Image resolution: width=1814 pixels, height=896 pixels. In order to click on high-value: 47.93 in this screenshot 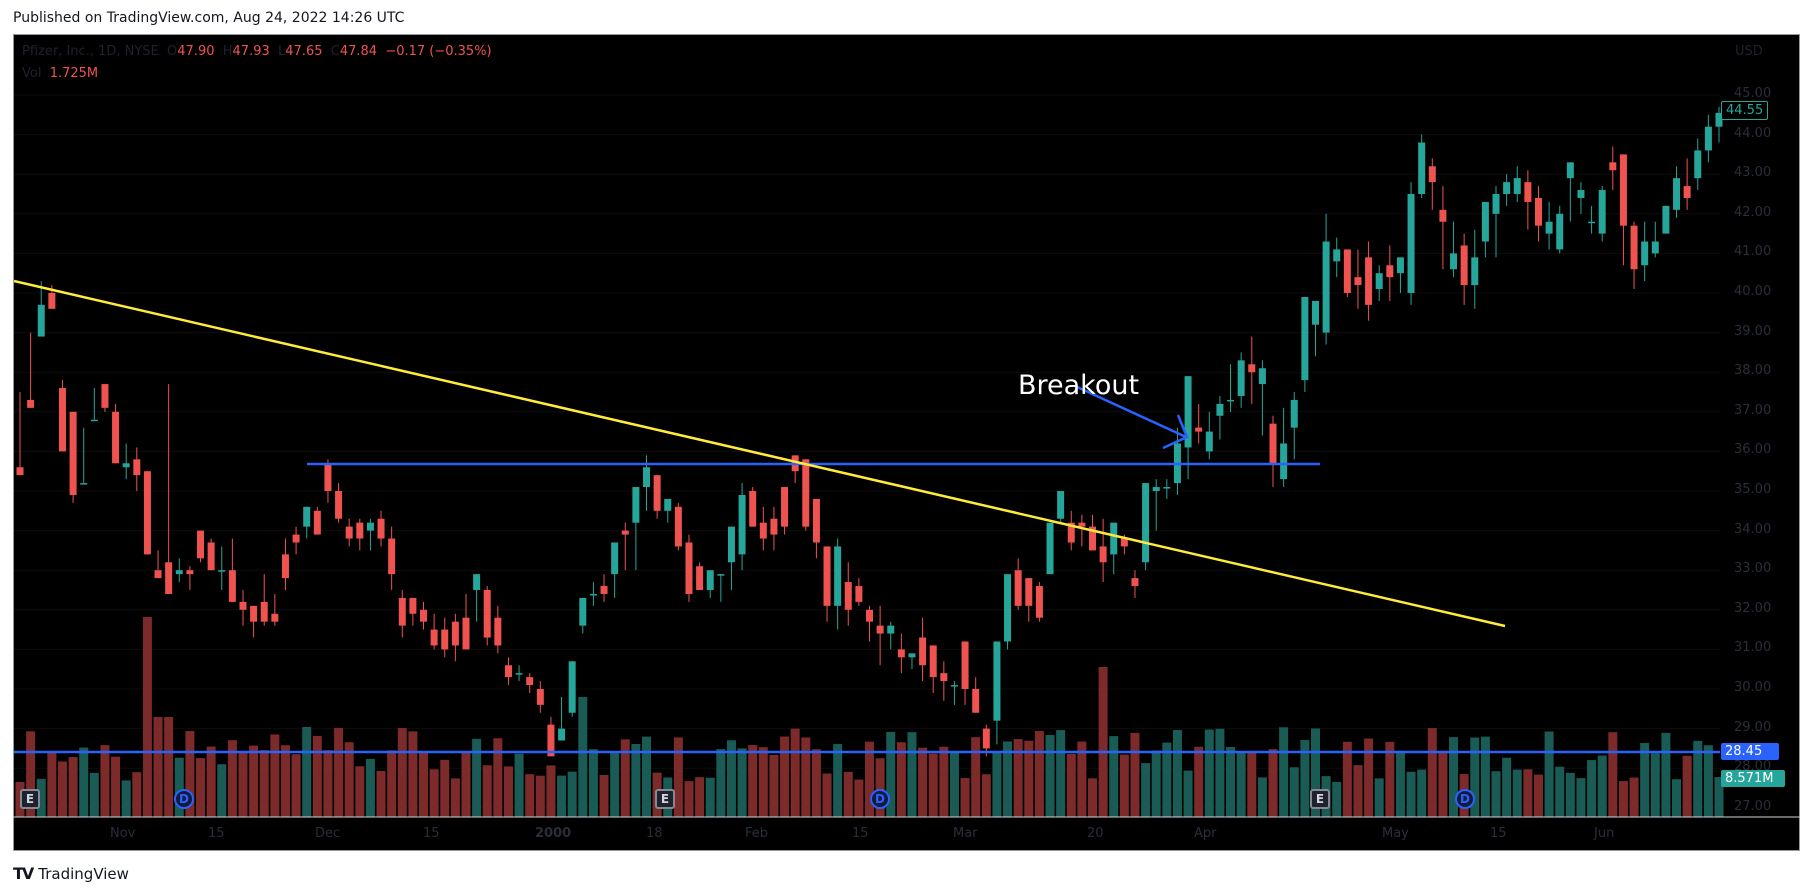, I will do `click(251, 51)`.